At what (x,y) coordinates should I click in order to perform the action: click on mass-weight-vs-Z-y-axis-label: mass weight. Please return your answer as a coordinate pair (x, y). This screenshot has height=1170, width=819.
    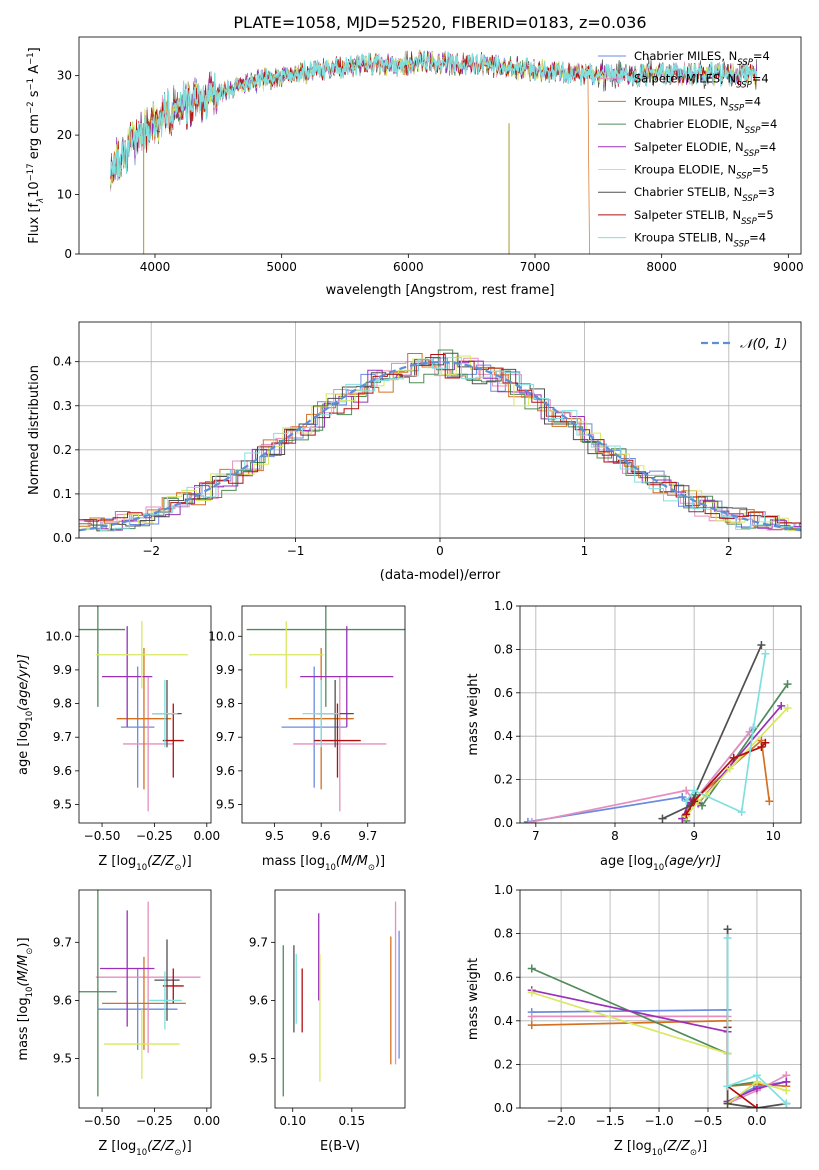
    Looking at the image, I should click on (473, 999).